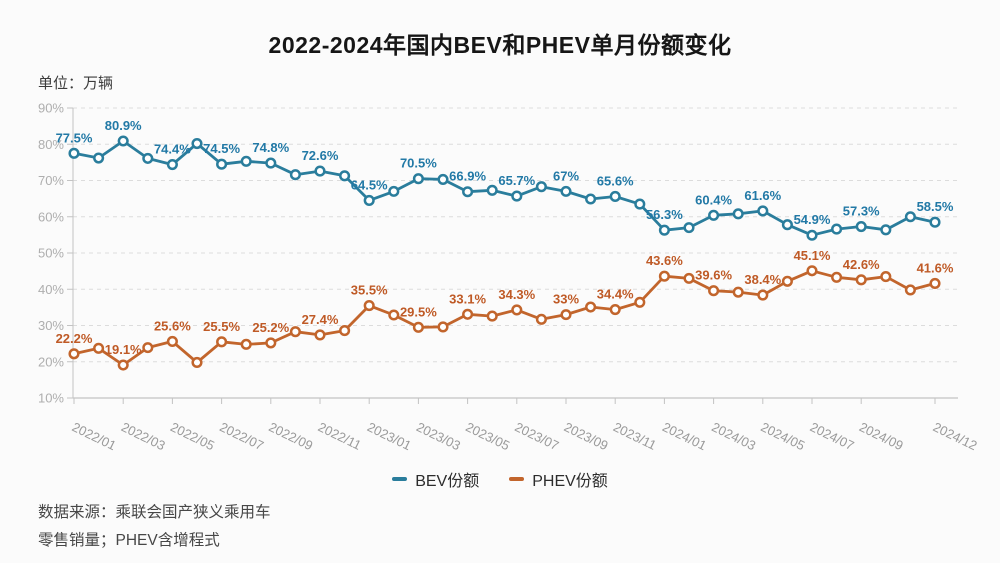 Image resolution: width=1000 pixels, height=563 pixels. What do you see at coordinates (270, 327) in the screenshot?
I see `phev-point-label: 25.2%` at bounding box center [270, 327].